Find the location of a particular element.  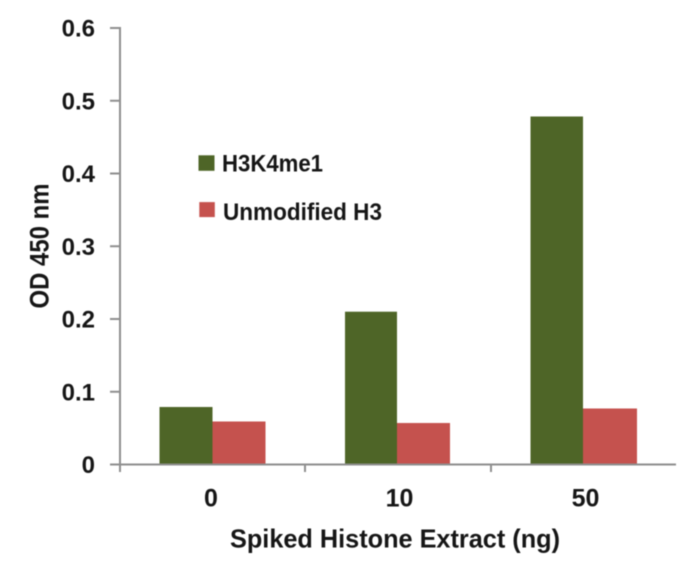

svg-text: Unmodified H3 is located at coordinates (302, 212).